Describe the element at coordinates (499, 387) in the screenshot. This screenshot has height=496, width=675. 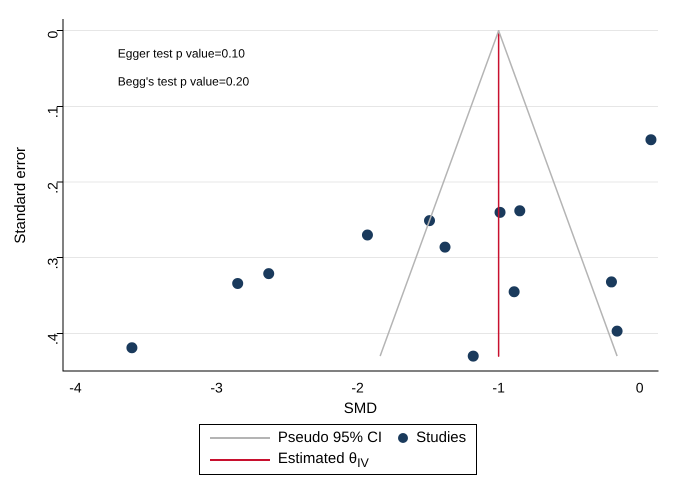
I see `x-tick-label: -1` at that location.